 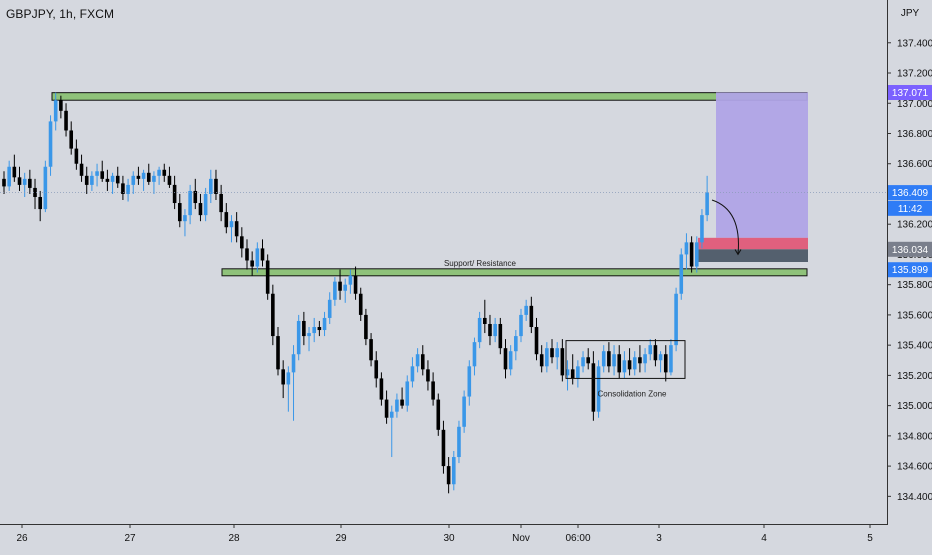 I want to click on y-tick-label: 135.200, so click(x=914, y=376).